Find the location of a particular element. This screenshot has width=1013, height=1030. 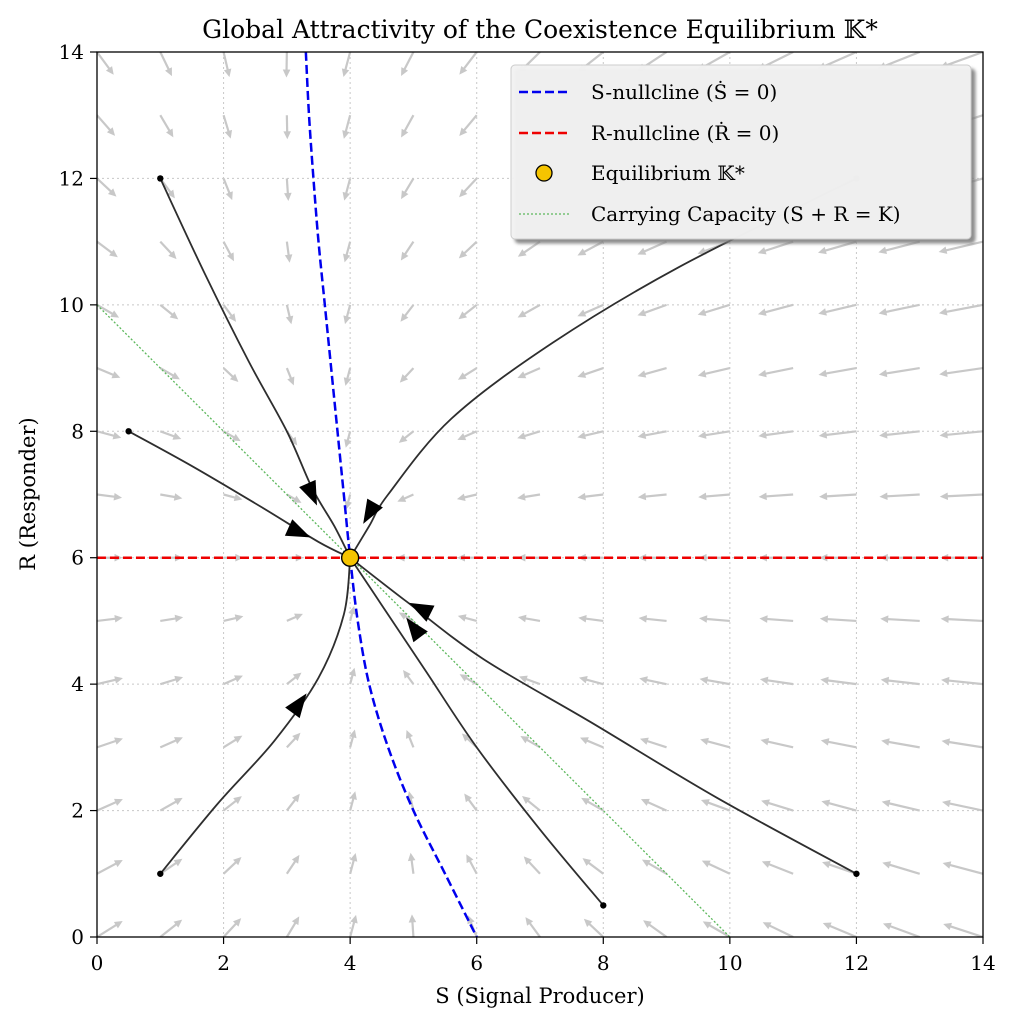

equilibrium-marker is located at coordinates (350, 557).